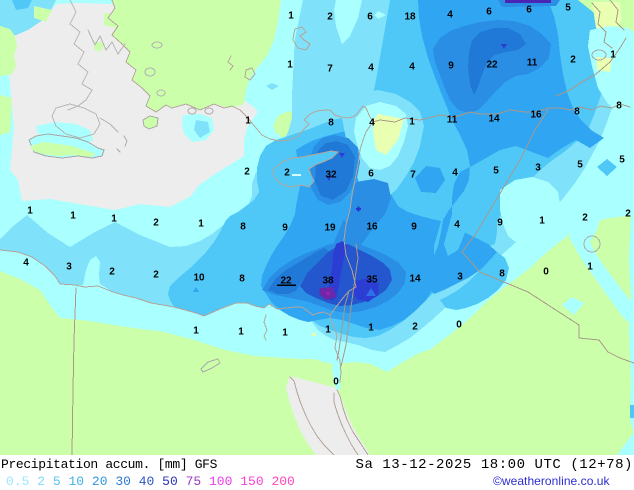 This screenshot has width=634, height=490. Describe the element at coordinates (199, 278) in the screenshot. I see `svg-text: 10` at that location.